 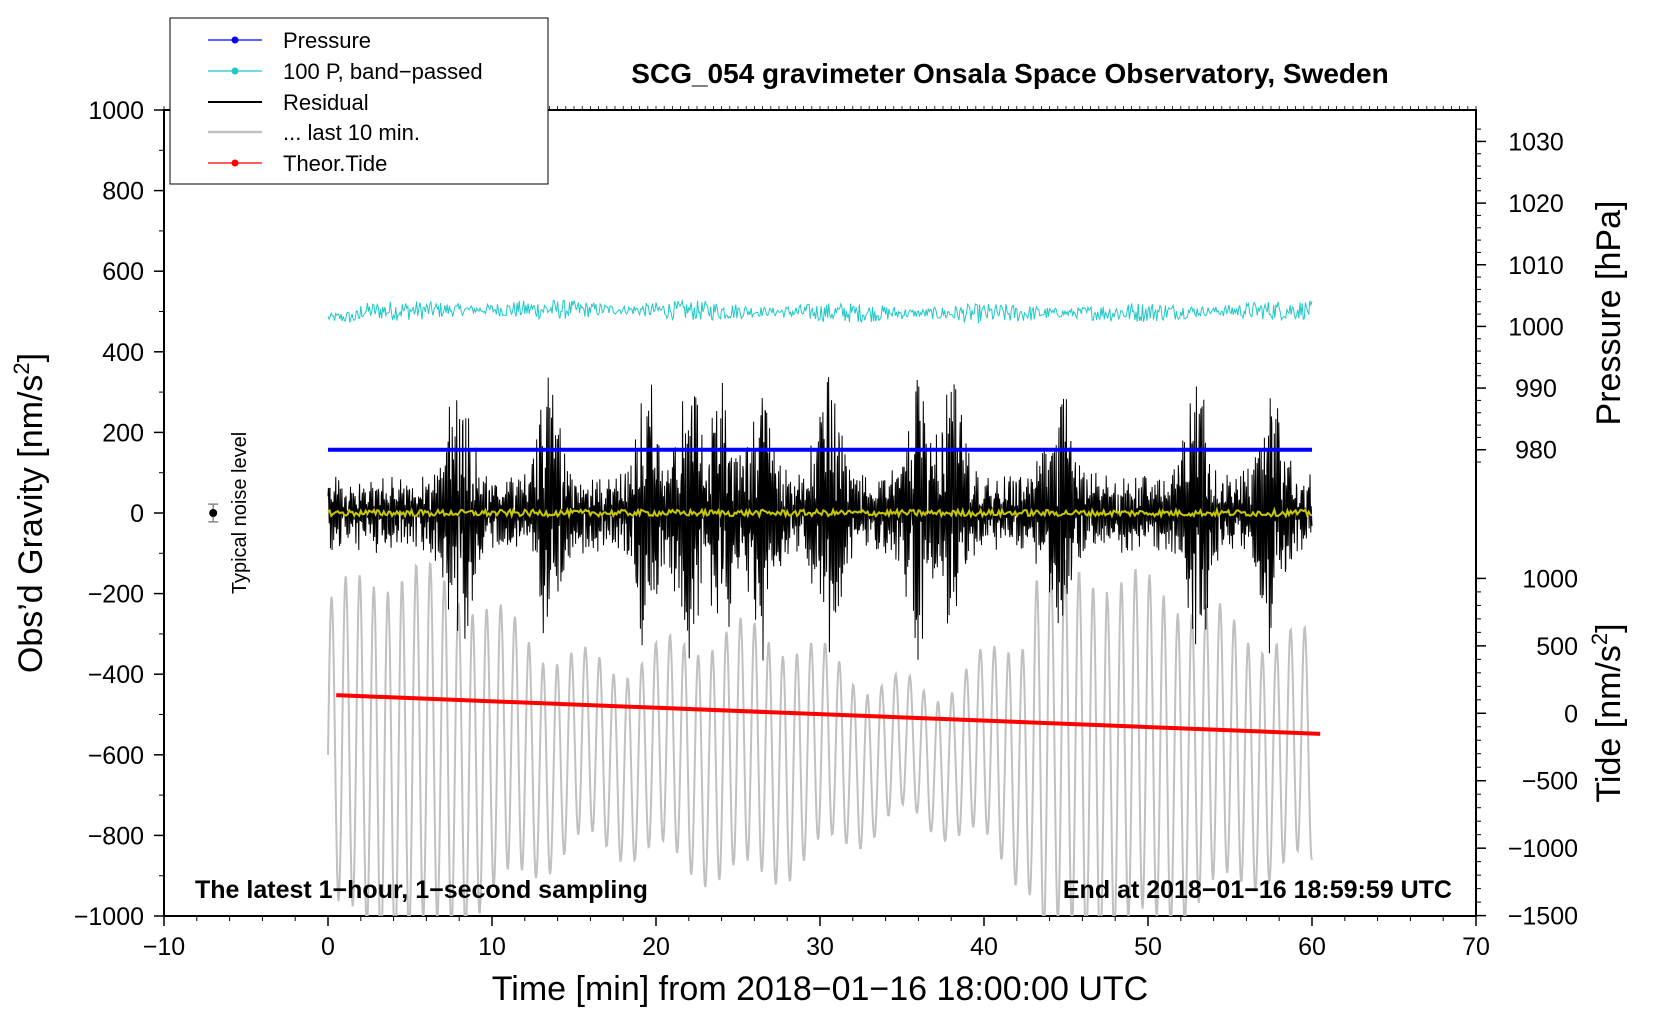 What do you see at coordinates (1609, 313) in the screenshot?
I see `y-axis-title-pressure: Pressure [hPa]` at bounding box center [1609, 313].